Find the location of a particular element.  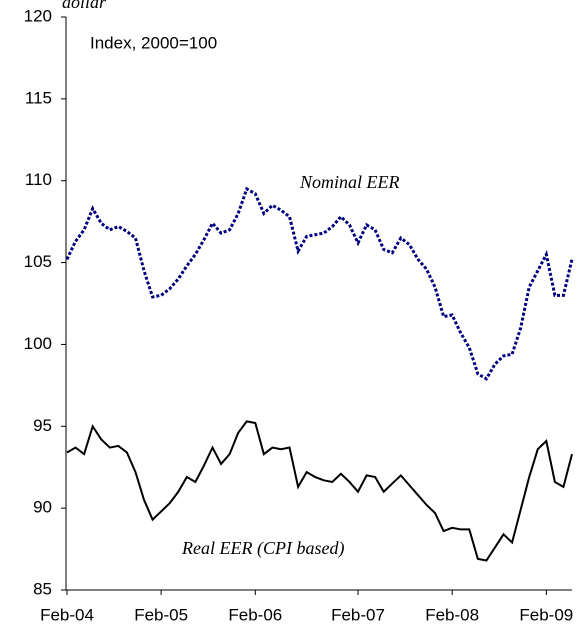

y-tick-label: 95 is located at coordinates (42, 425).